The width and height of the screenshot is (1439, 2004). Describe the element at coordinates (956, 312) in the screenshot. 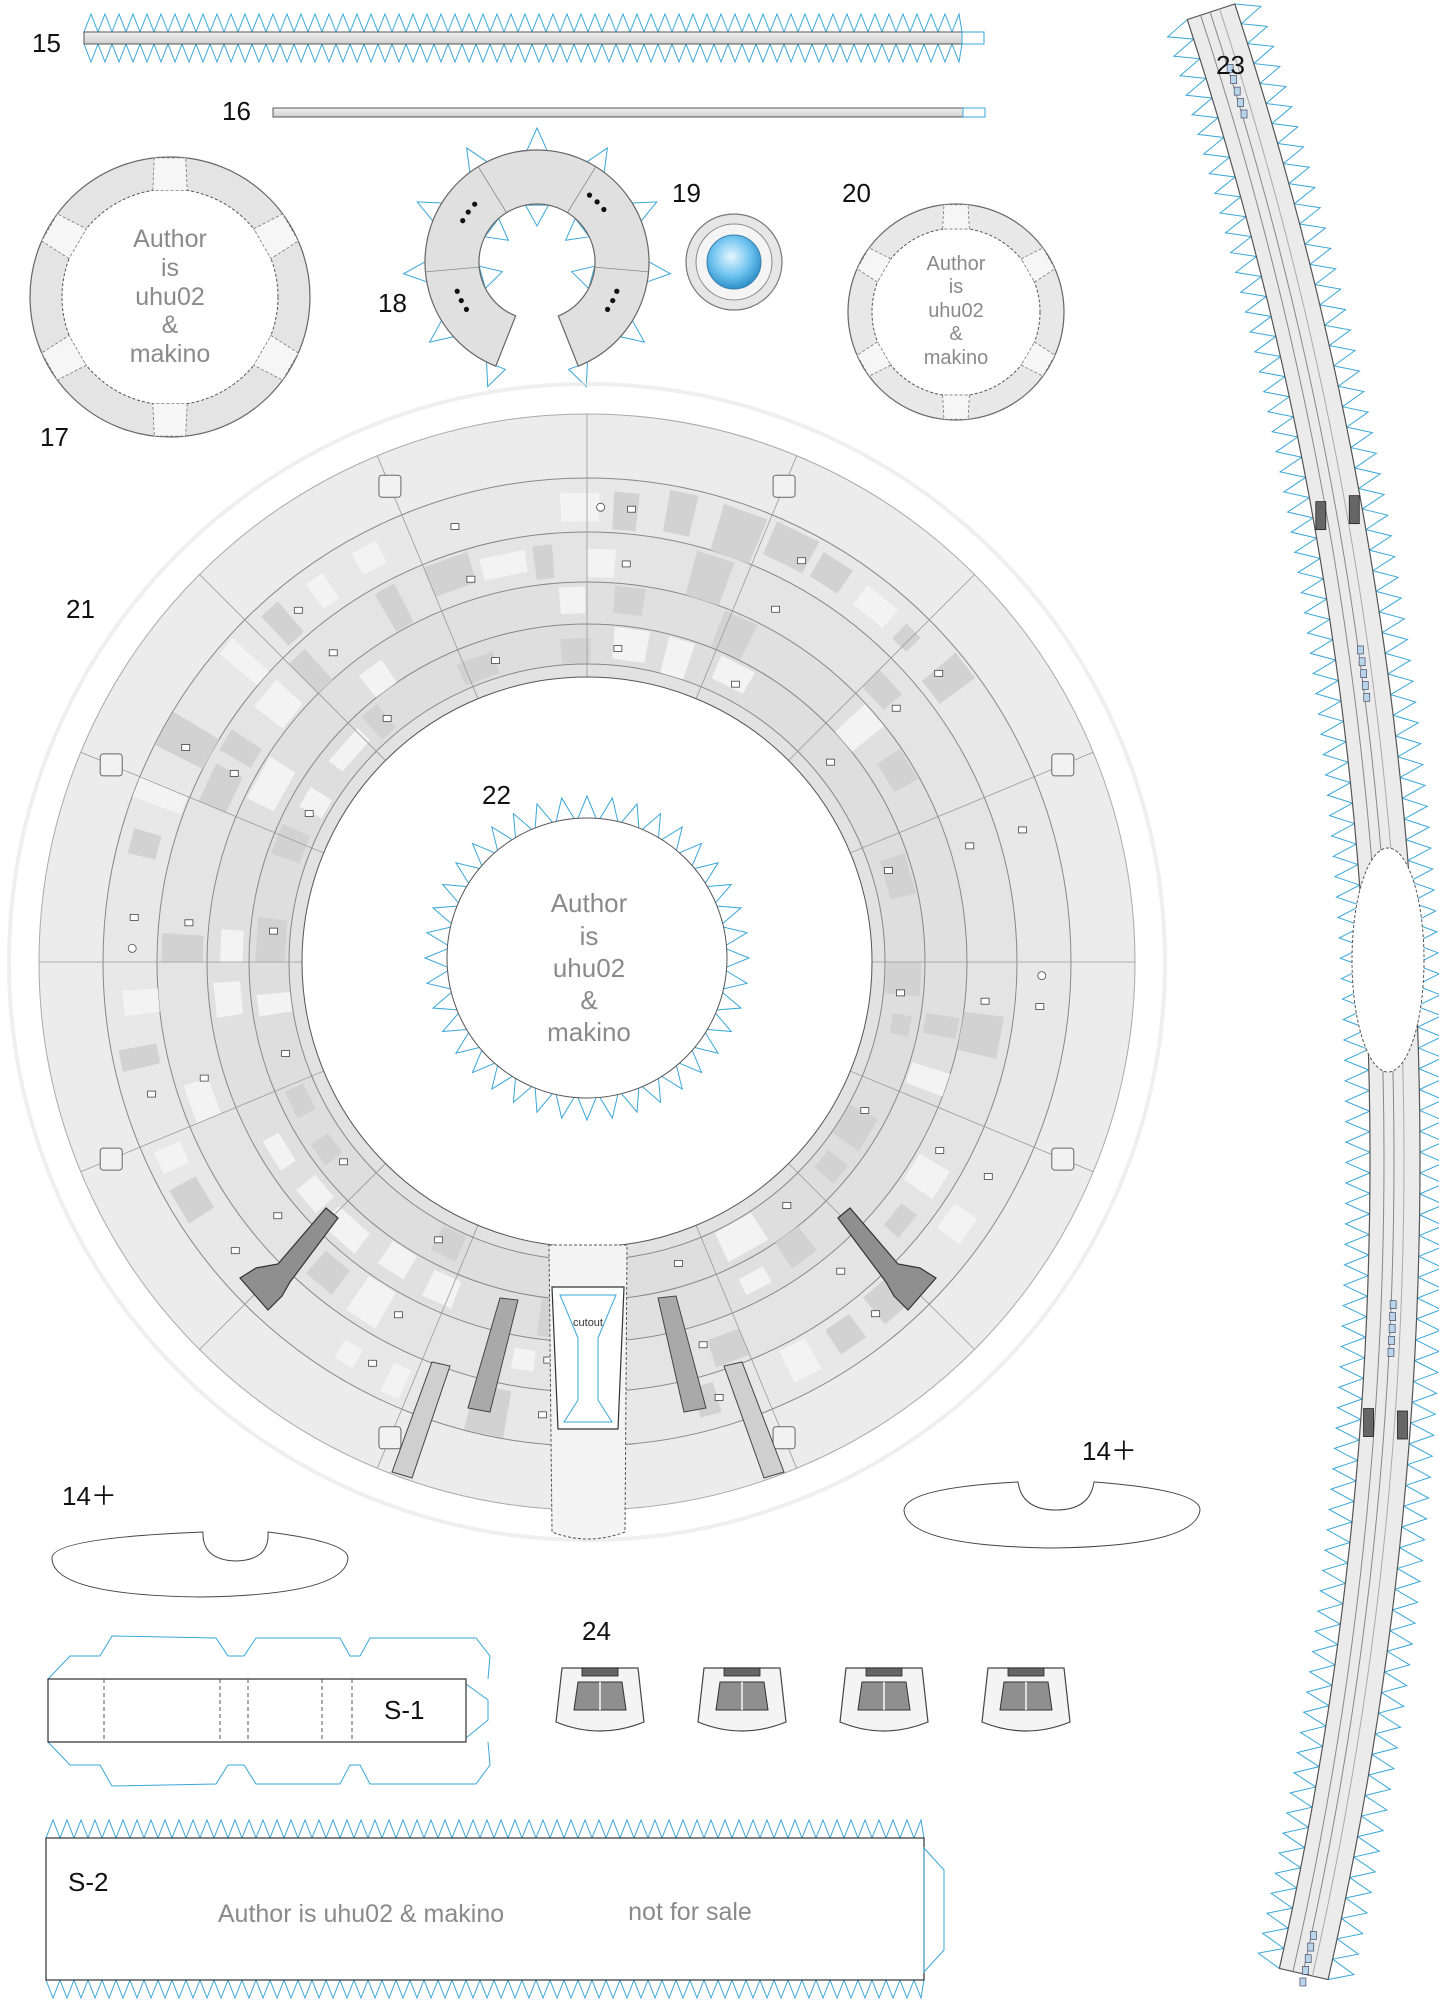

I see `part-20-ring` at that location.